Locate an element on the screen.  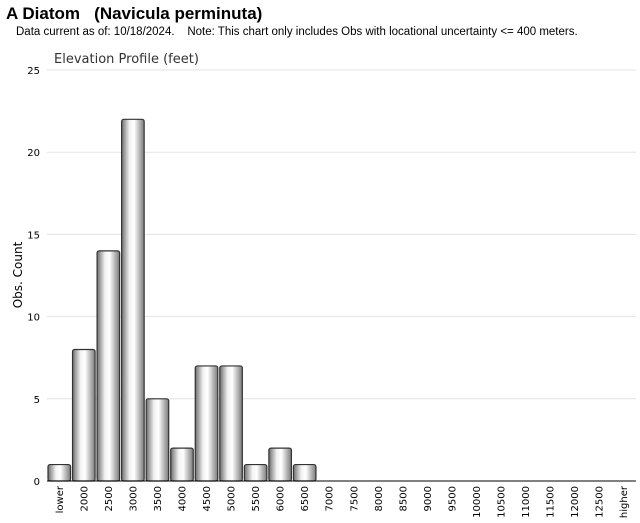
x-tick-label: 3500 is located at coordinates (158, 498).